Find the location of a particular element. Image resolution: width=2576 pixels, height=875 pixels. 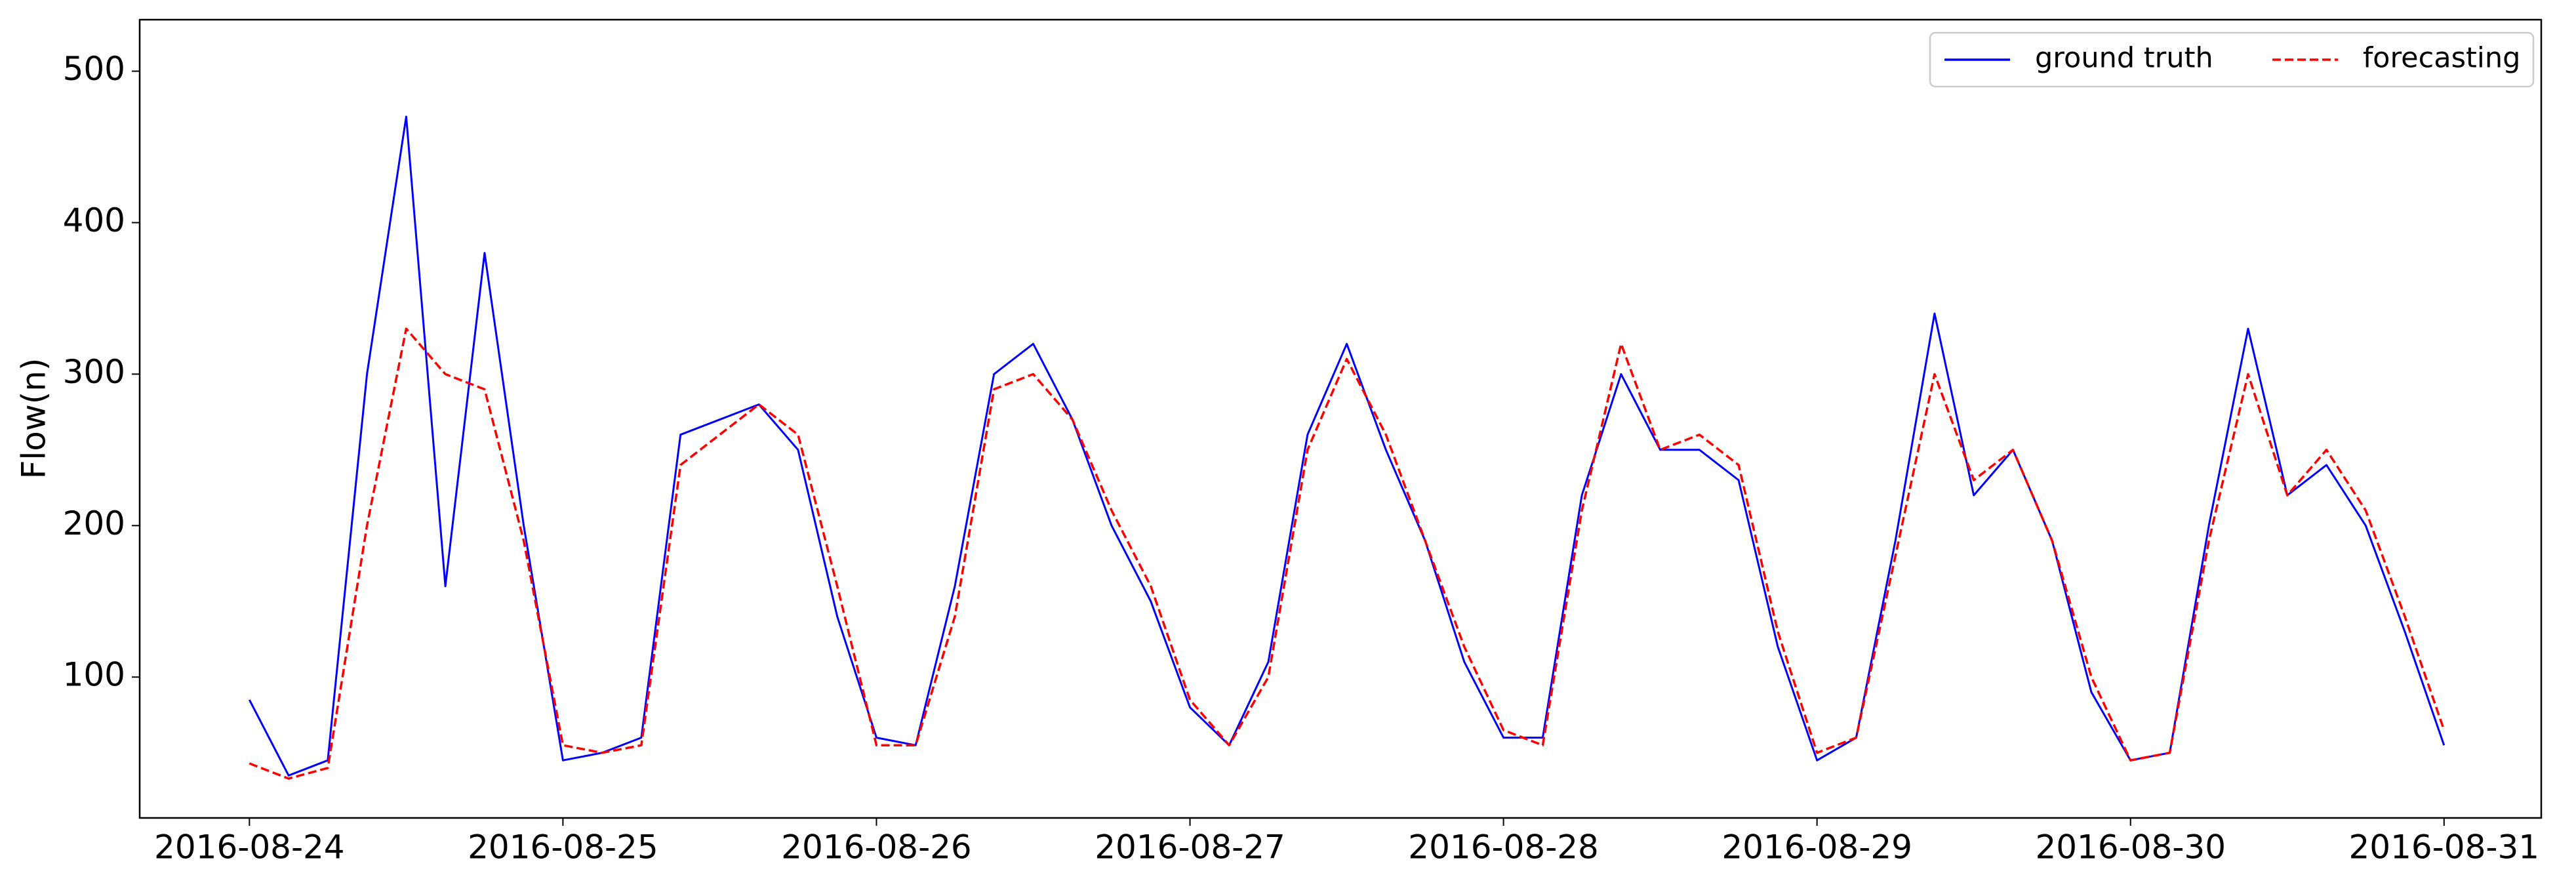

x-tick-label: 2016-08-27 is located at coordinates (1190, 847).